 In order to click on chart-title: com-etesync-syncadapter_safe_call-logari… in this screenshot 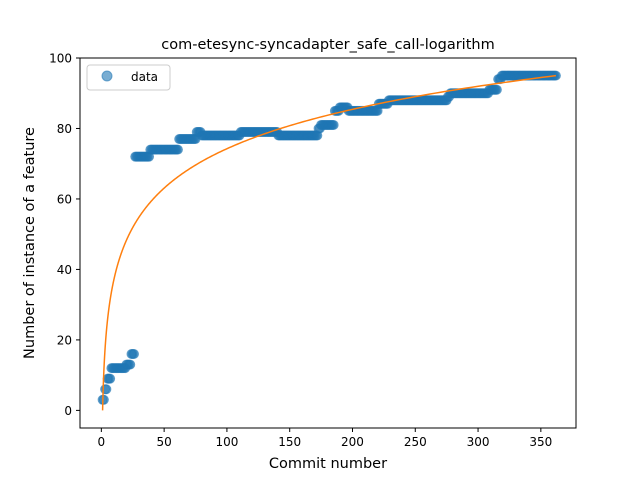, I will do `click(327, 45)`.